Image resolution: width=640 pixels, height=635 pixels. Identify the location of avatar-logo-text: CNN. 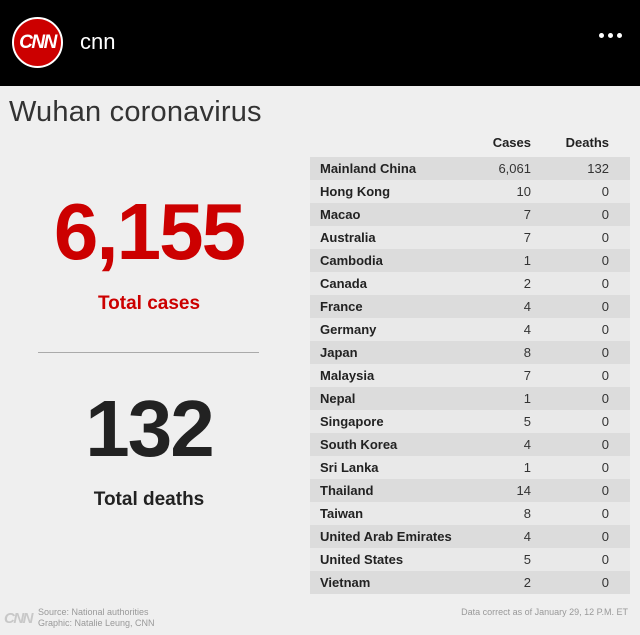
(38, 42).